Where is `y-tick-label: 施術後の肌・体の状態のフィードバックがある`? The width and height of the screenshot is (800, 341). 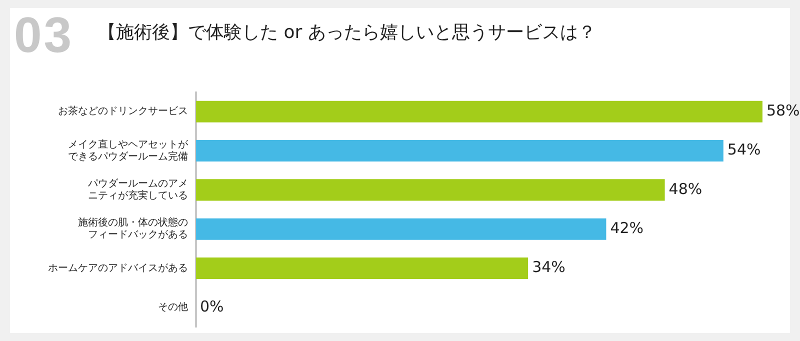
y-tick-label: 施術後の肌・体の状態のフィードバックがある is located at coordinates (133, 228).